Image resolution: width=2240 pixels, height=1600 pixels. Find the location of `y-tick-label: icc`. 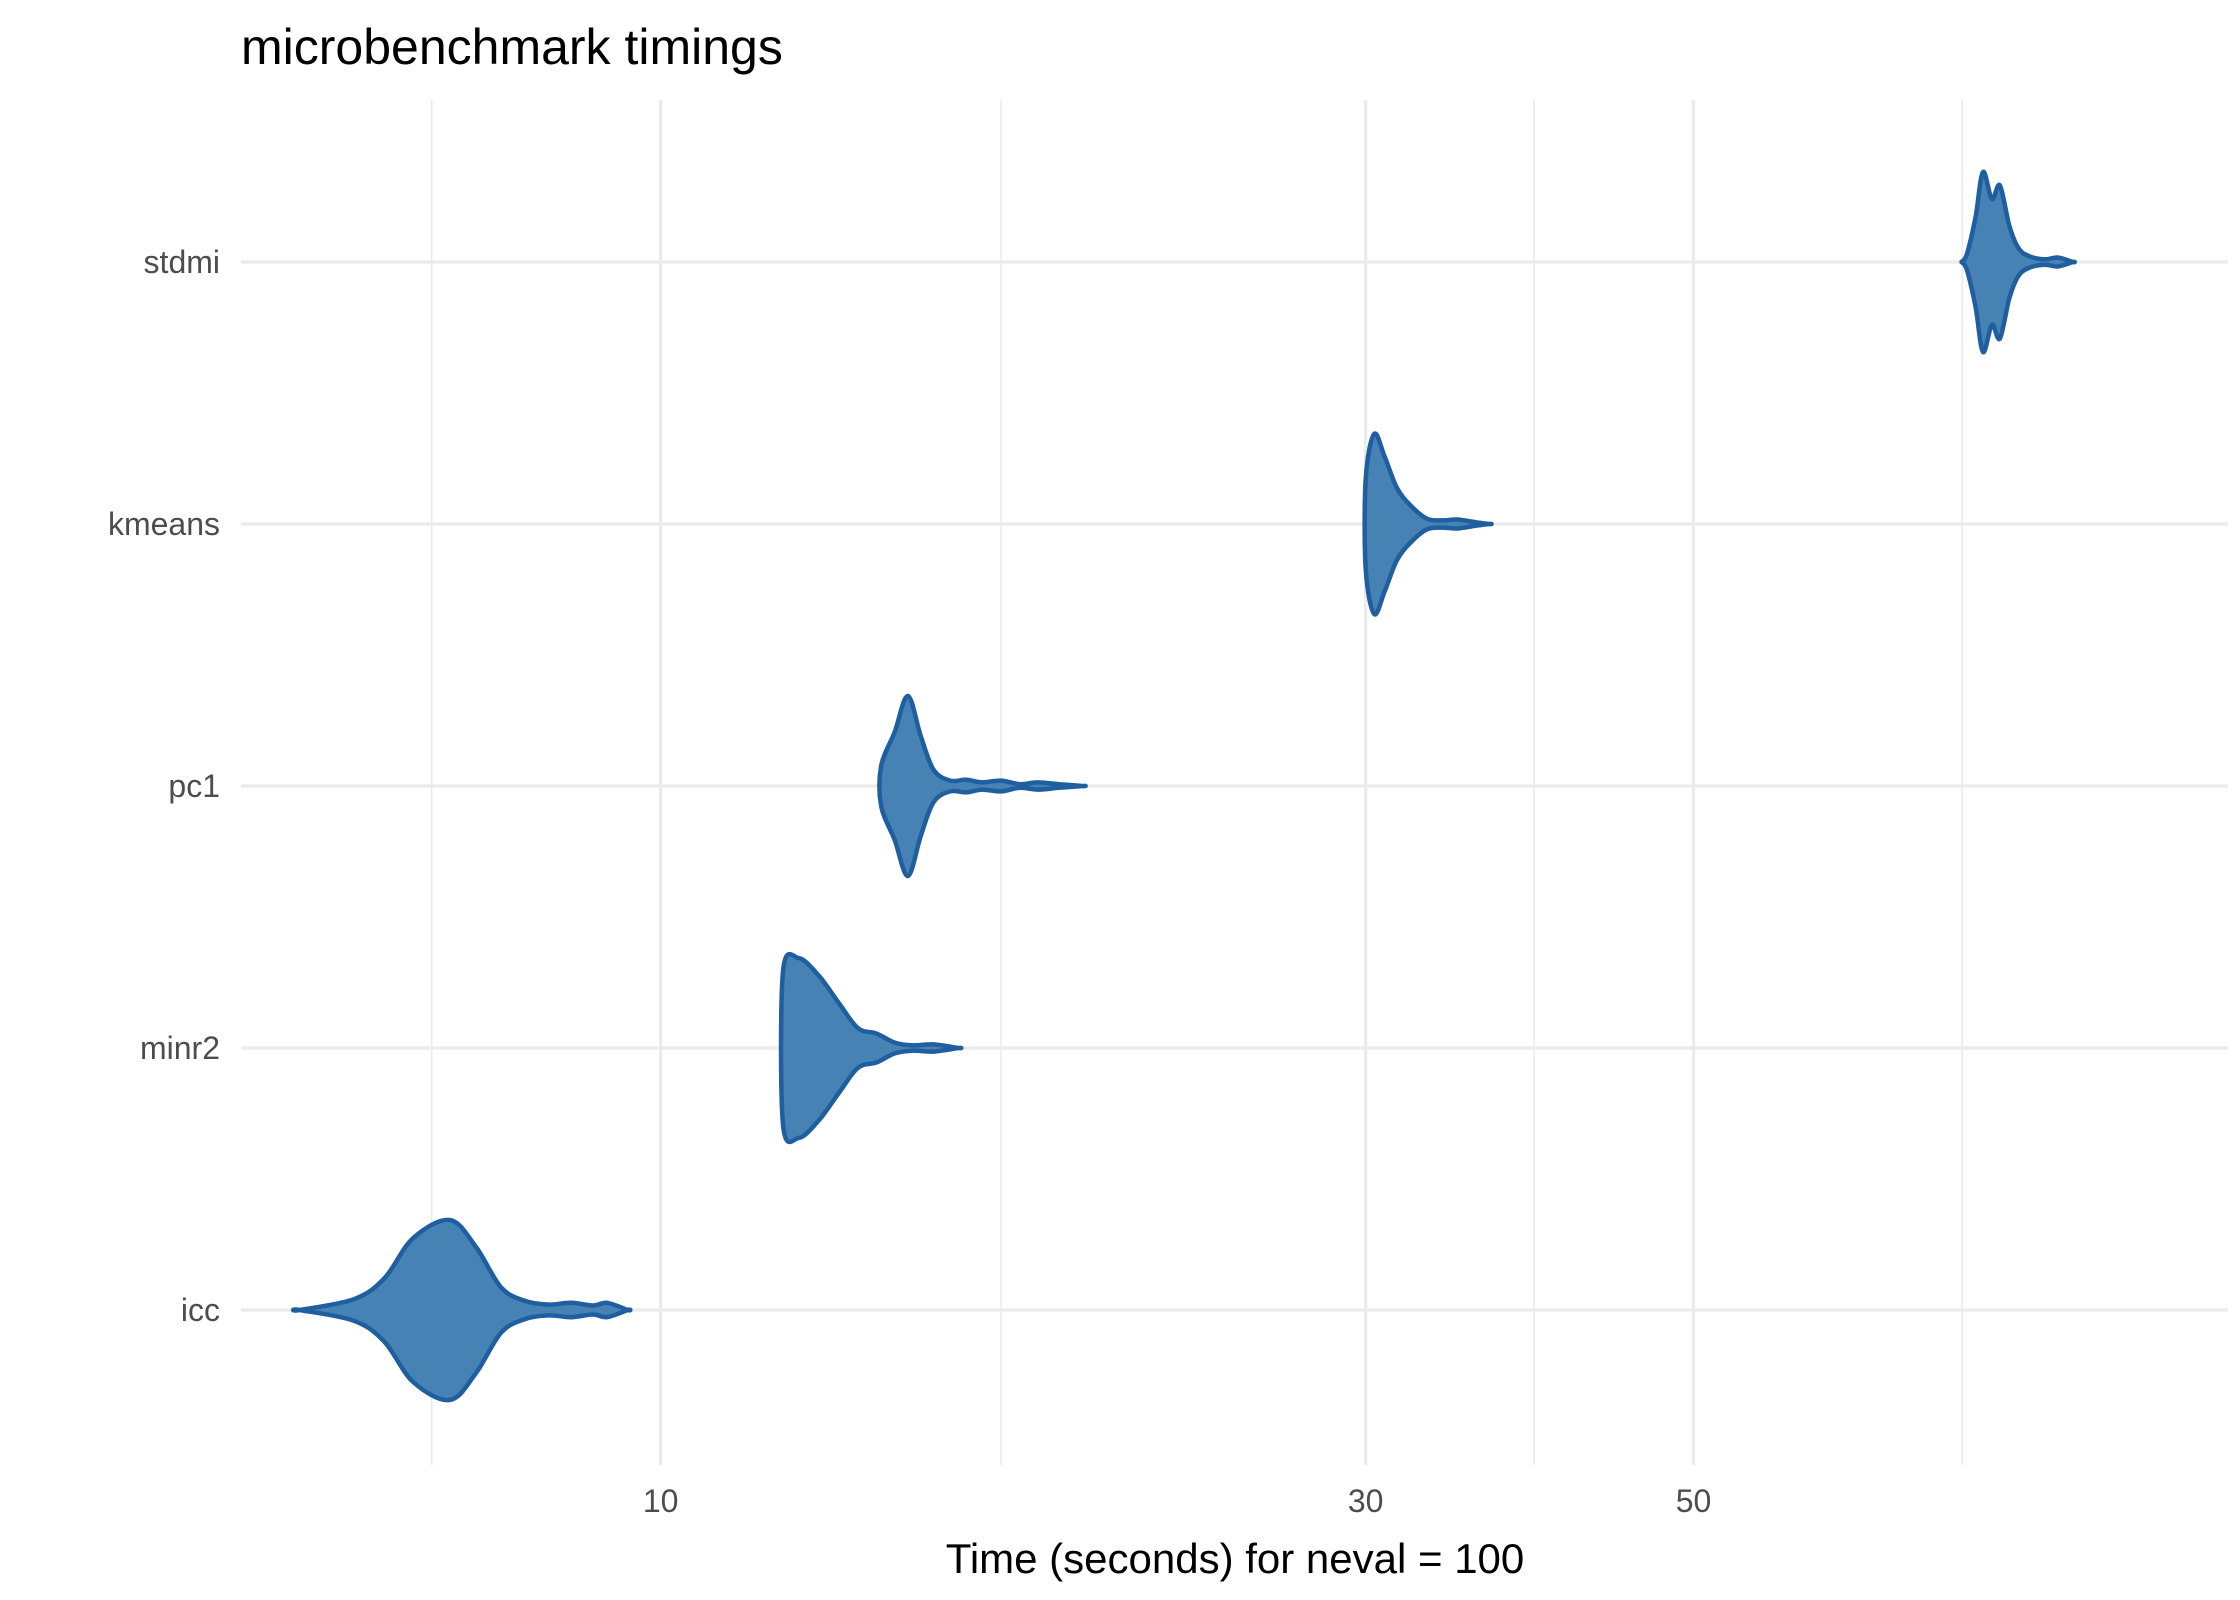

y-tick-label: icc is located at coordinates (200, 1310).